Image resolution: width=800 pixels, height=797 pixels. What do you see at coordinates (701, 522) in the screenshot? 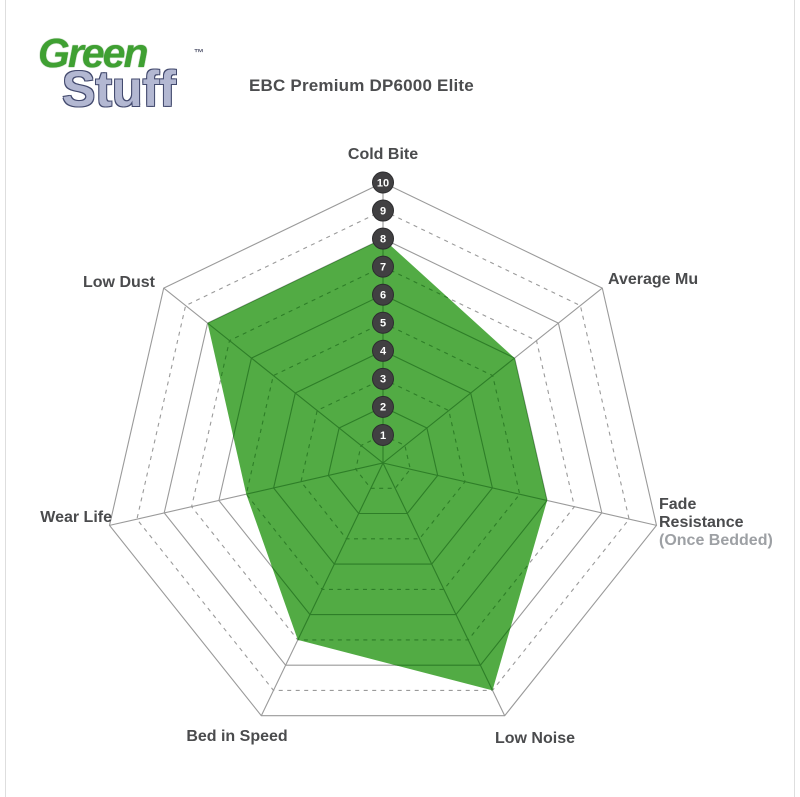
I see `fade-label-line2: Resistance` at bounding box center [701, 522].